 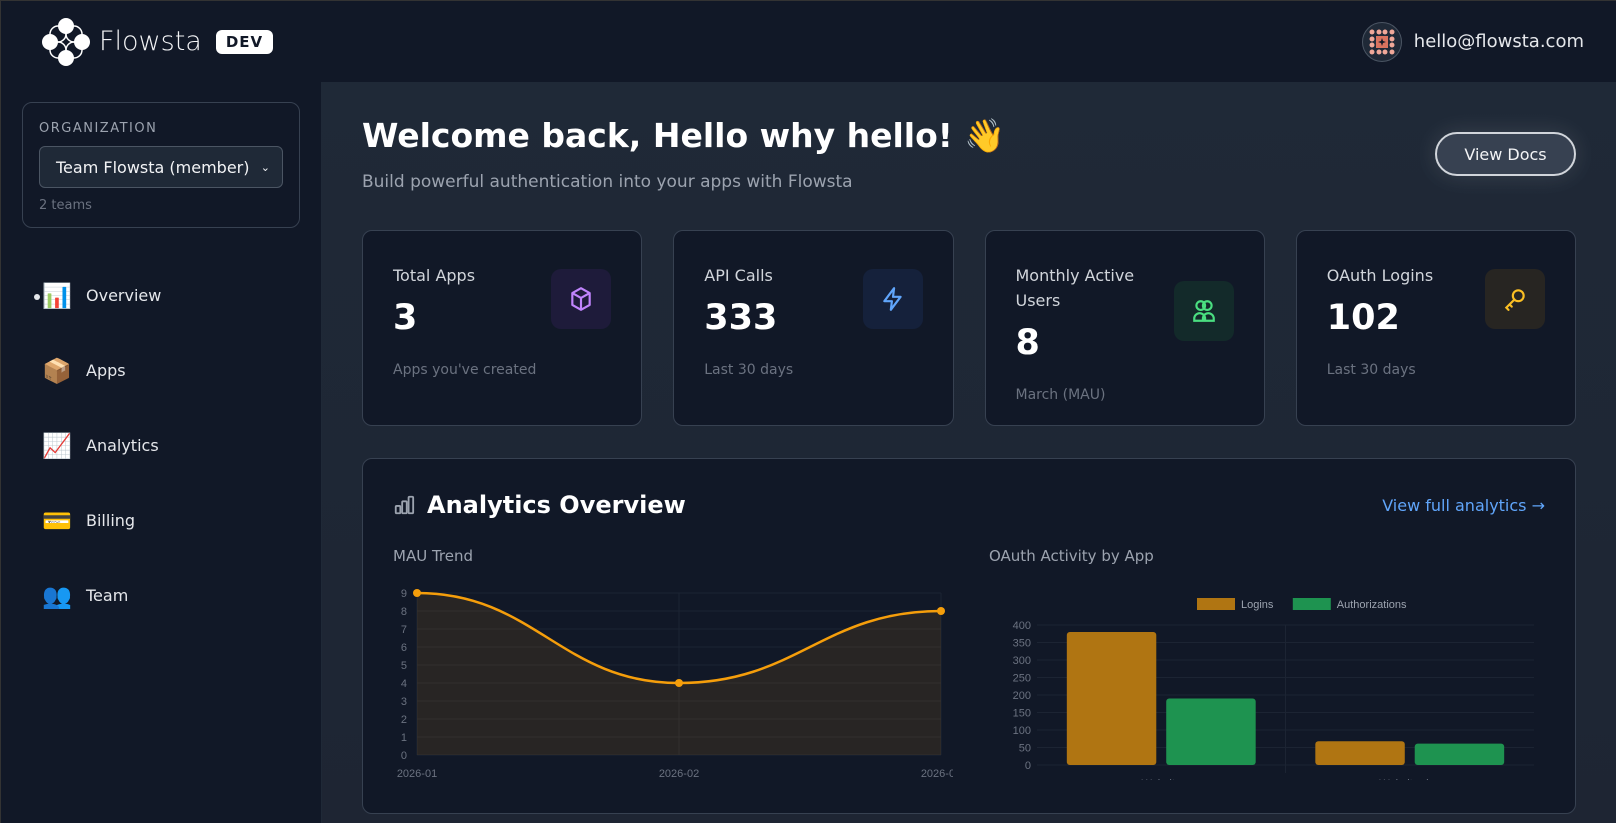 What do you see at coordinates (1027, 343) in the screenshot?
I see `stat-value: 8` at bounding box center [1027, 343].